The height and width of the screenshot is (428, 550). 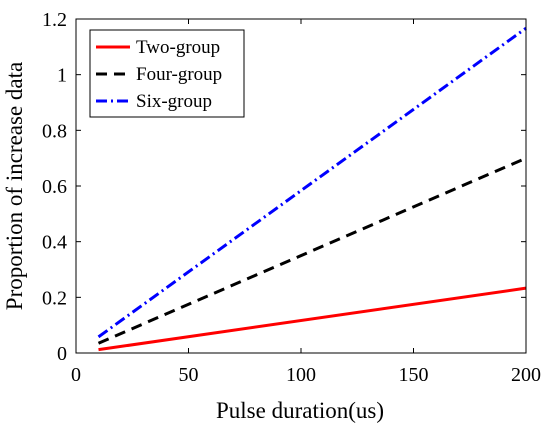 What do you see at coordinates (300, 410) in the screenshot?
I see `x-axis-label: Pulse duration(us)` at bounding box center [300, 410].